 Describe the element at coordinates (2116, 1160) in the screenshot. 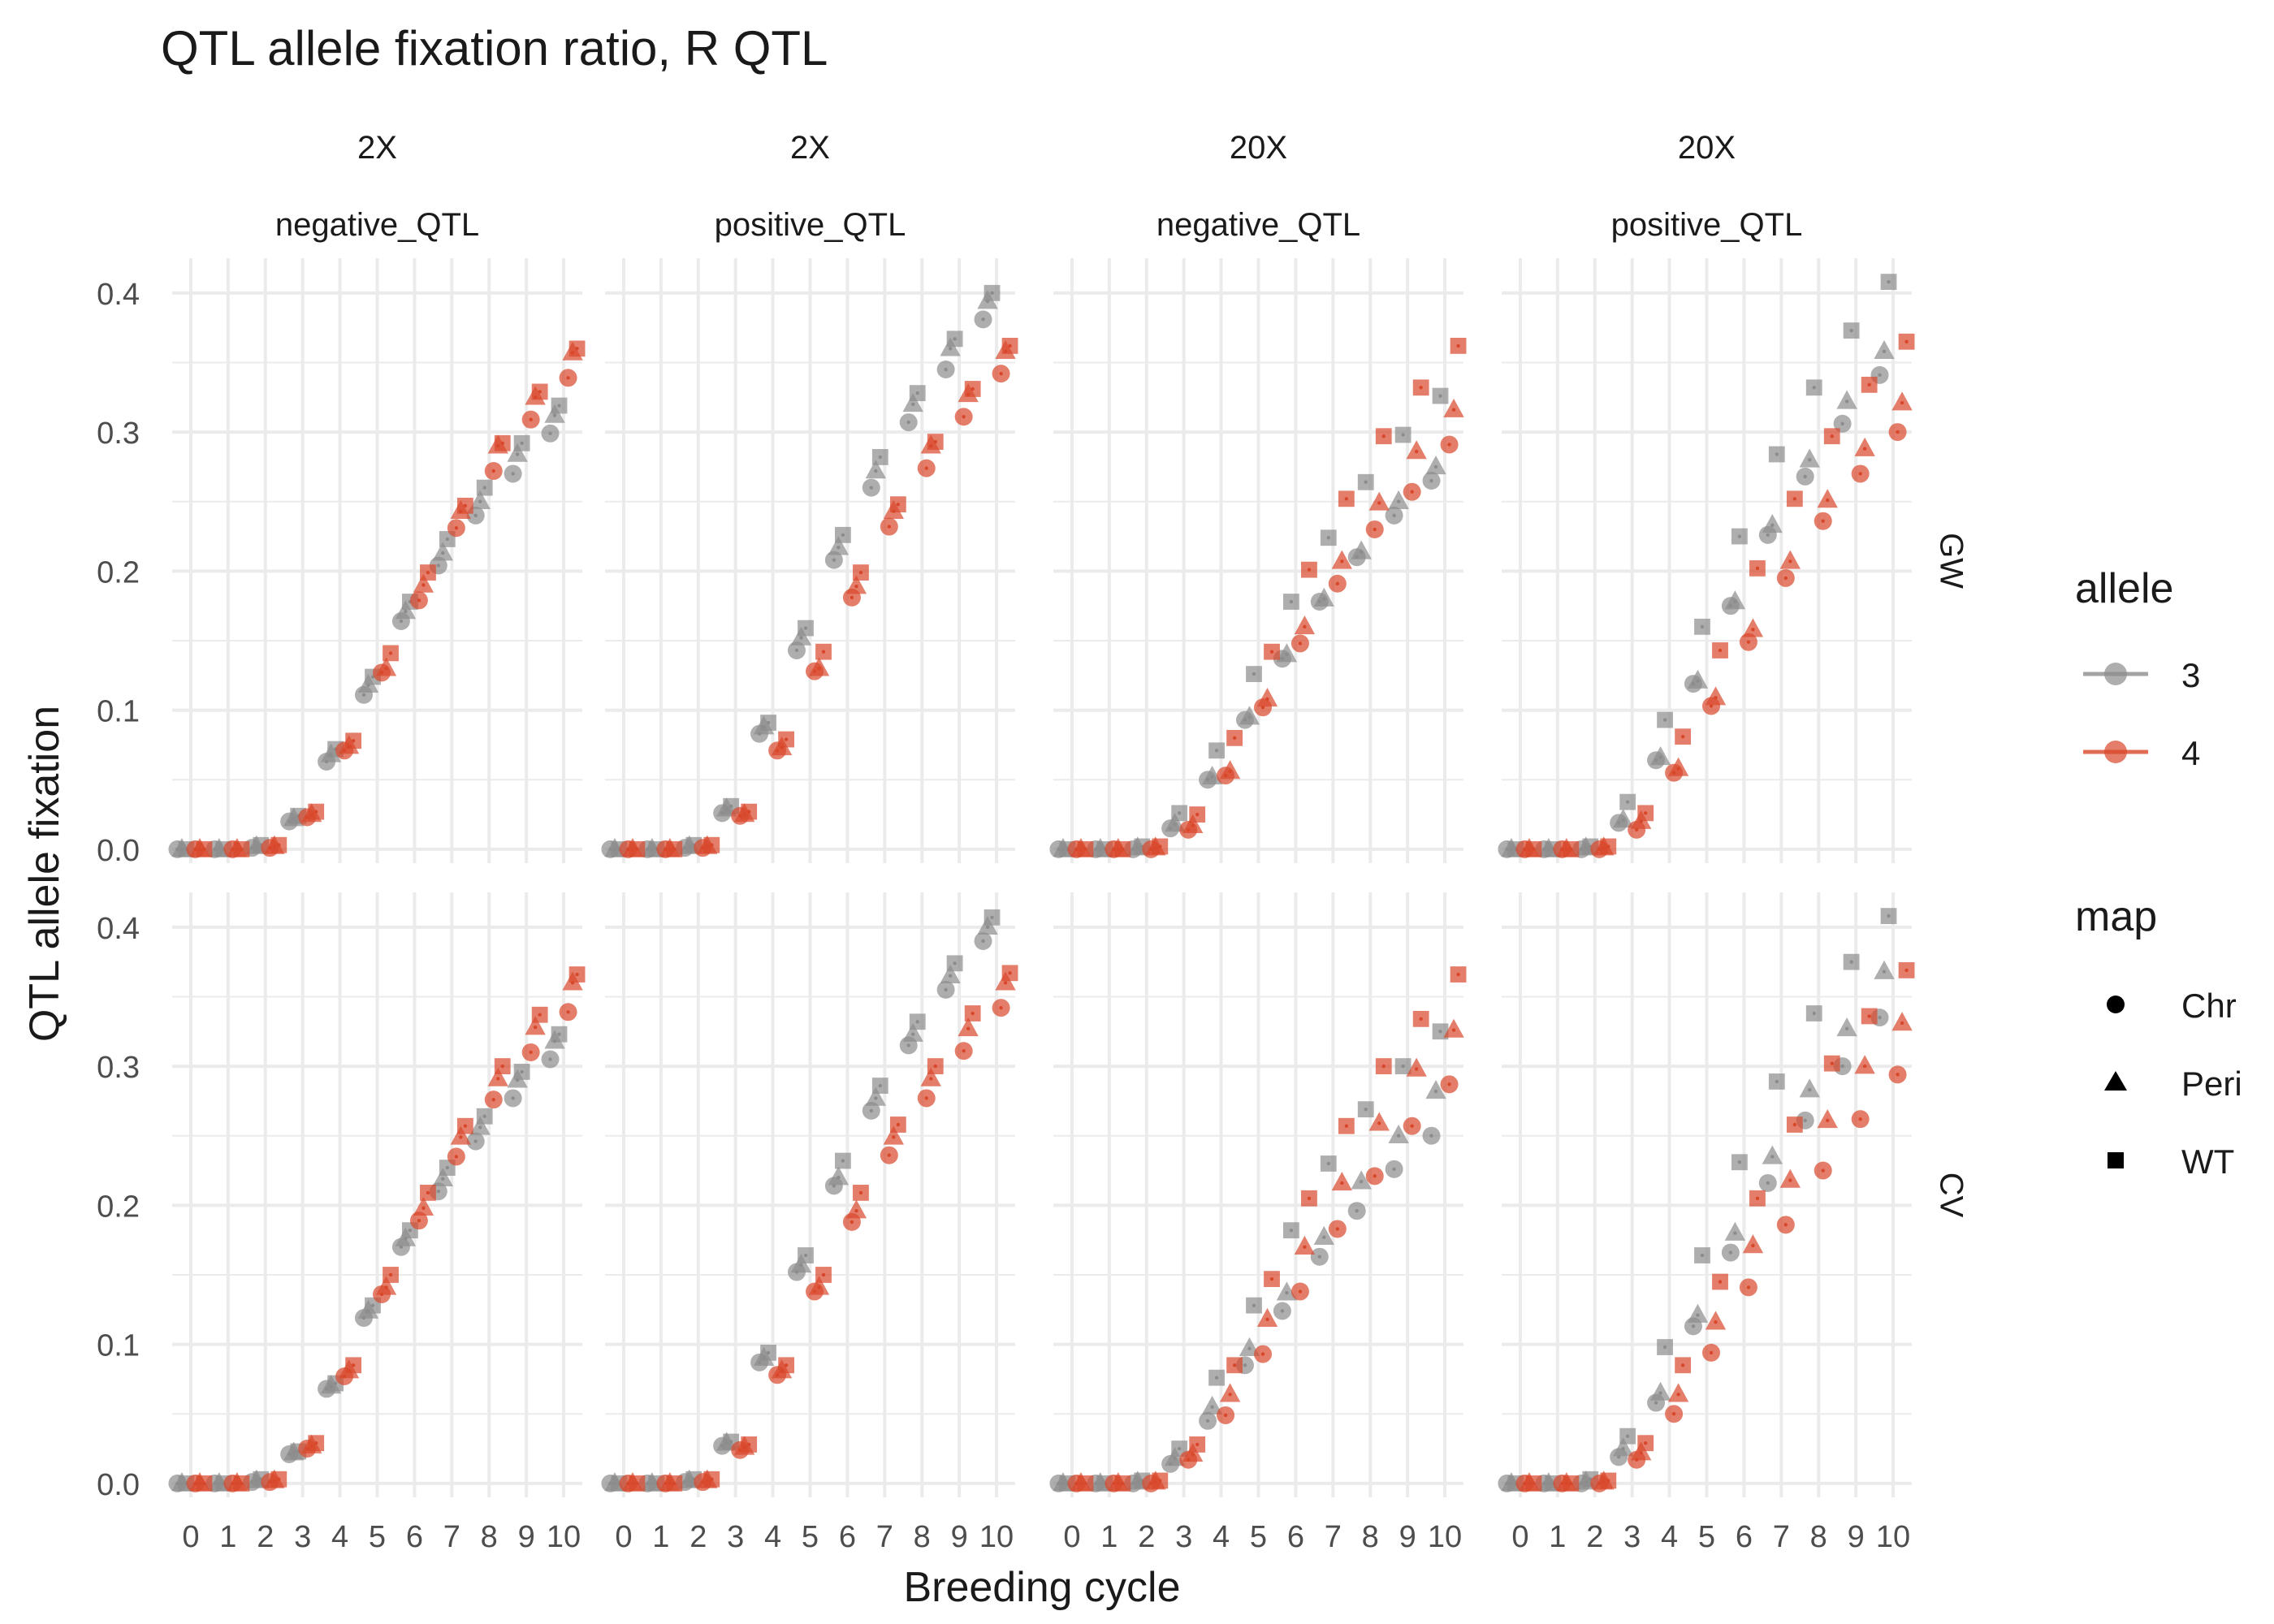

I see `legend-shape-square` at that location.